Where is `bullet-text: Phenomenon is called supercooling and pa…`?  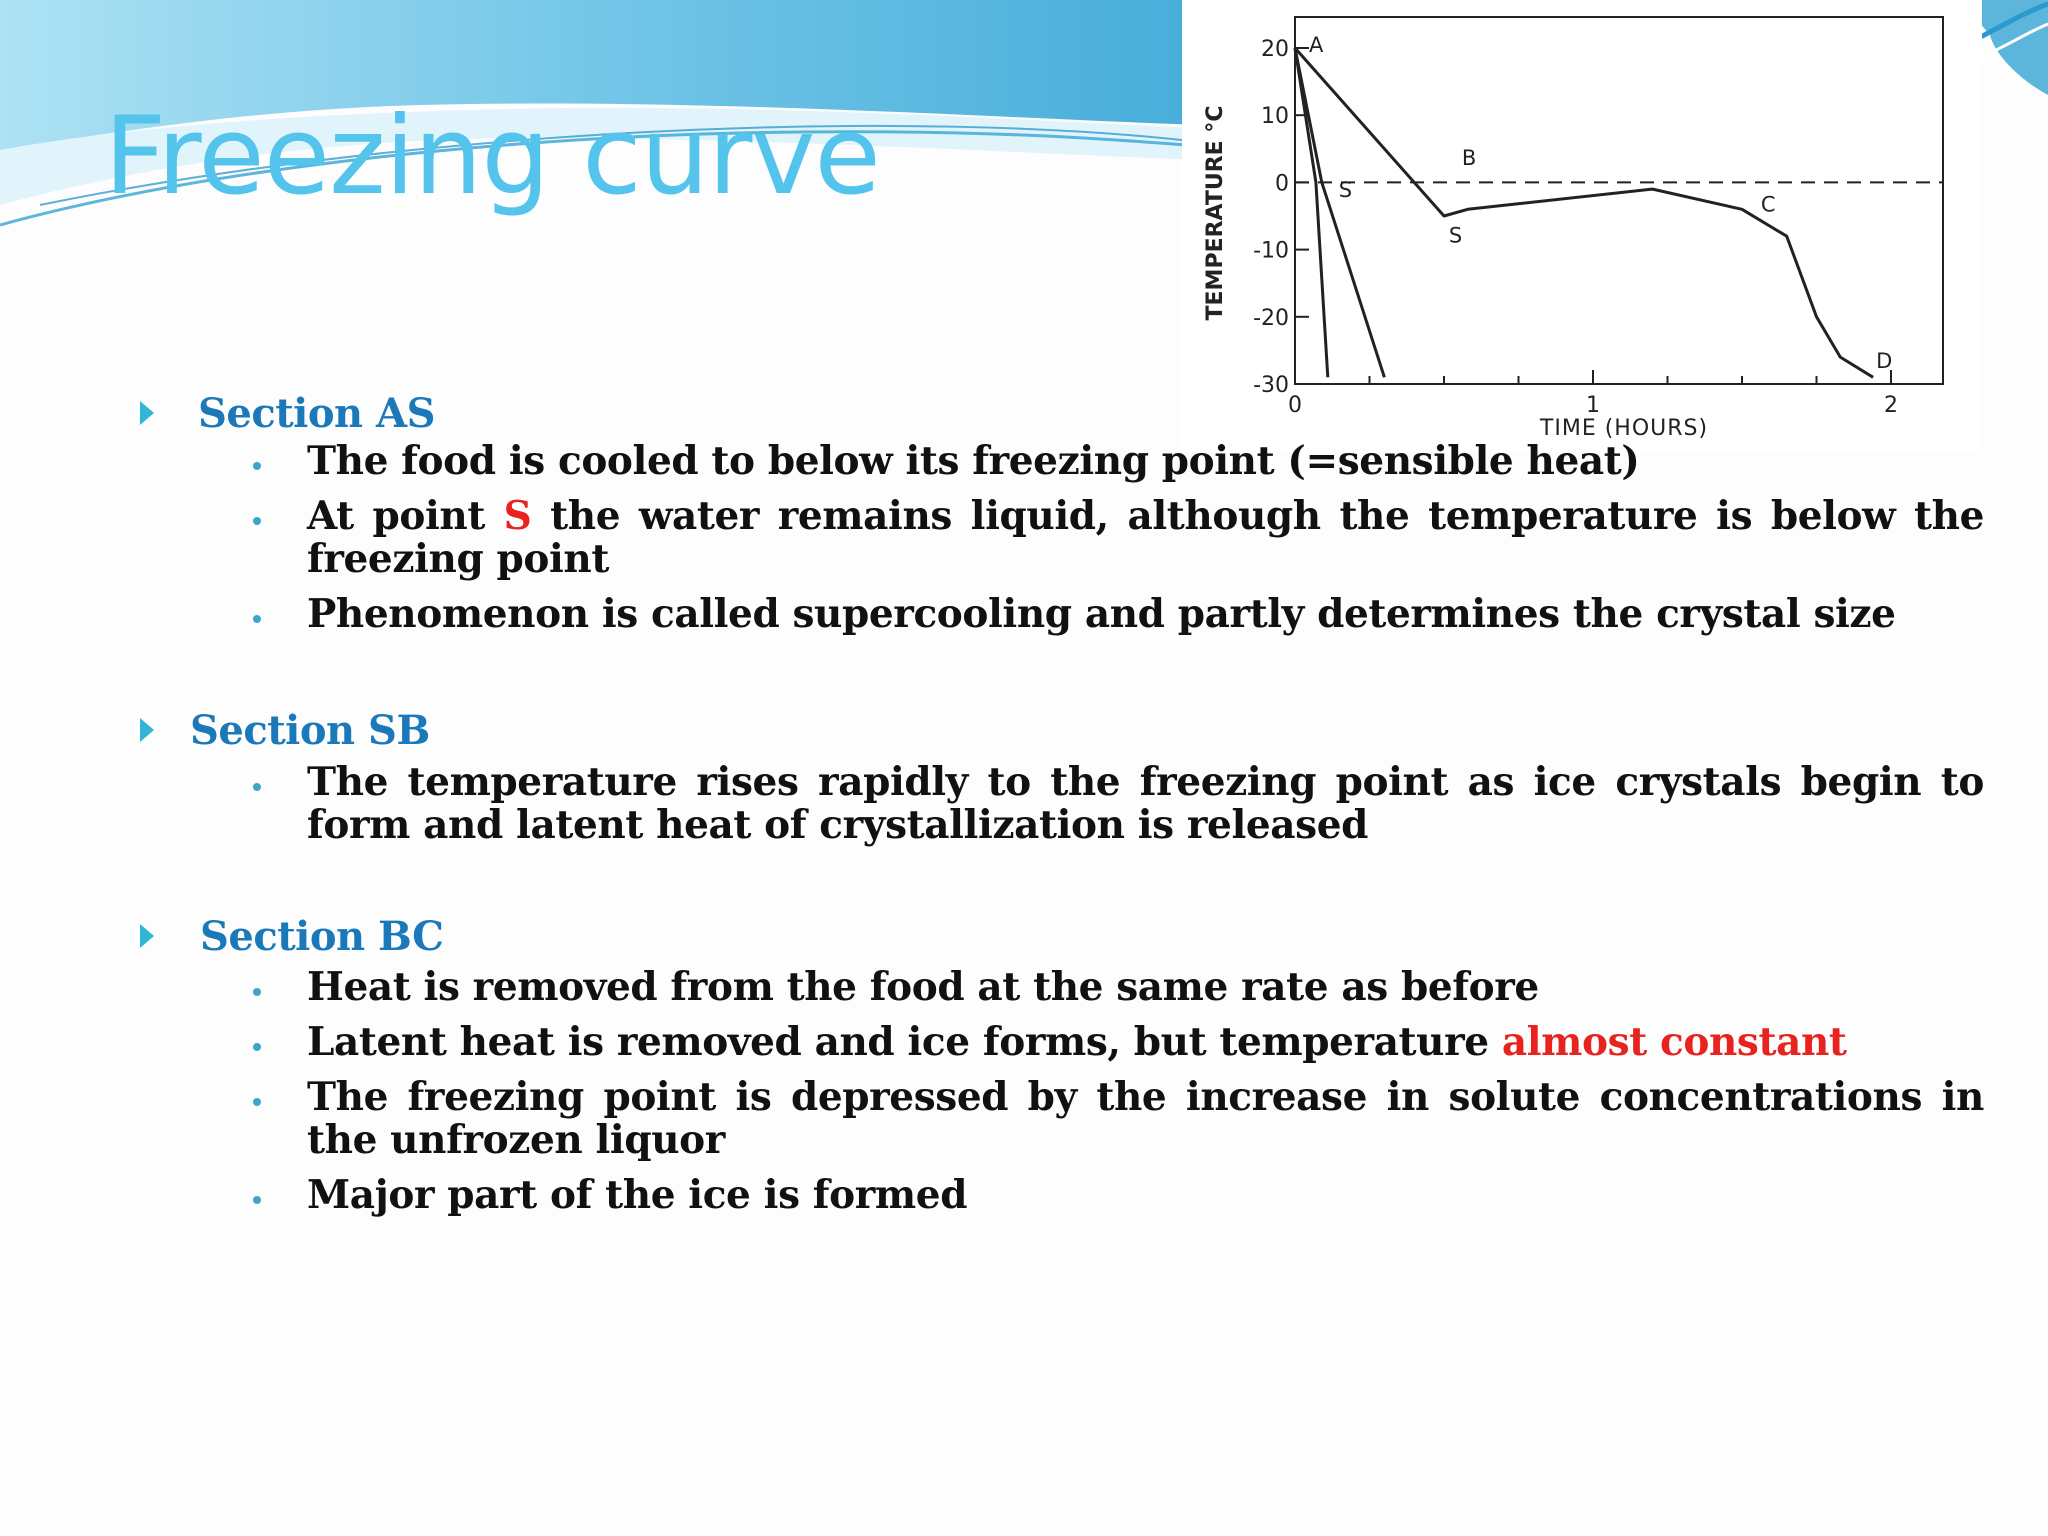
bullet-text: Phenomenon is called supercooling and pa… is located at coordinates (1101, 614).